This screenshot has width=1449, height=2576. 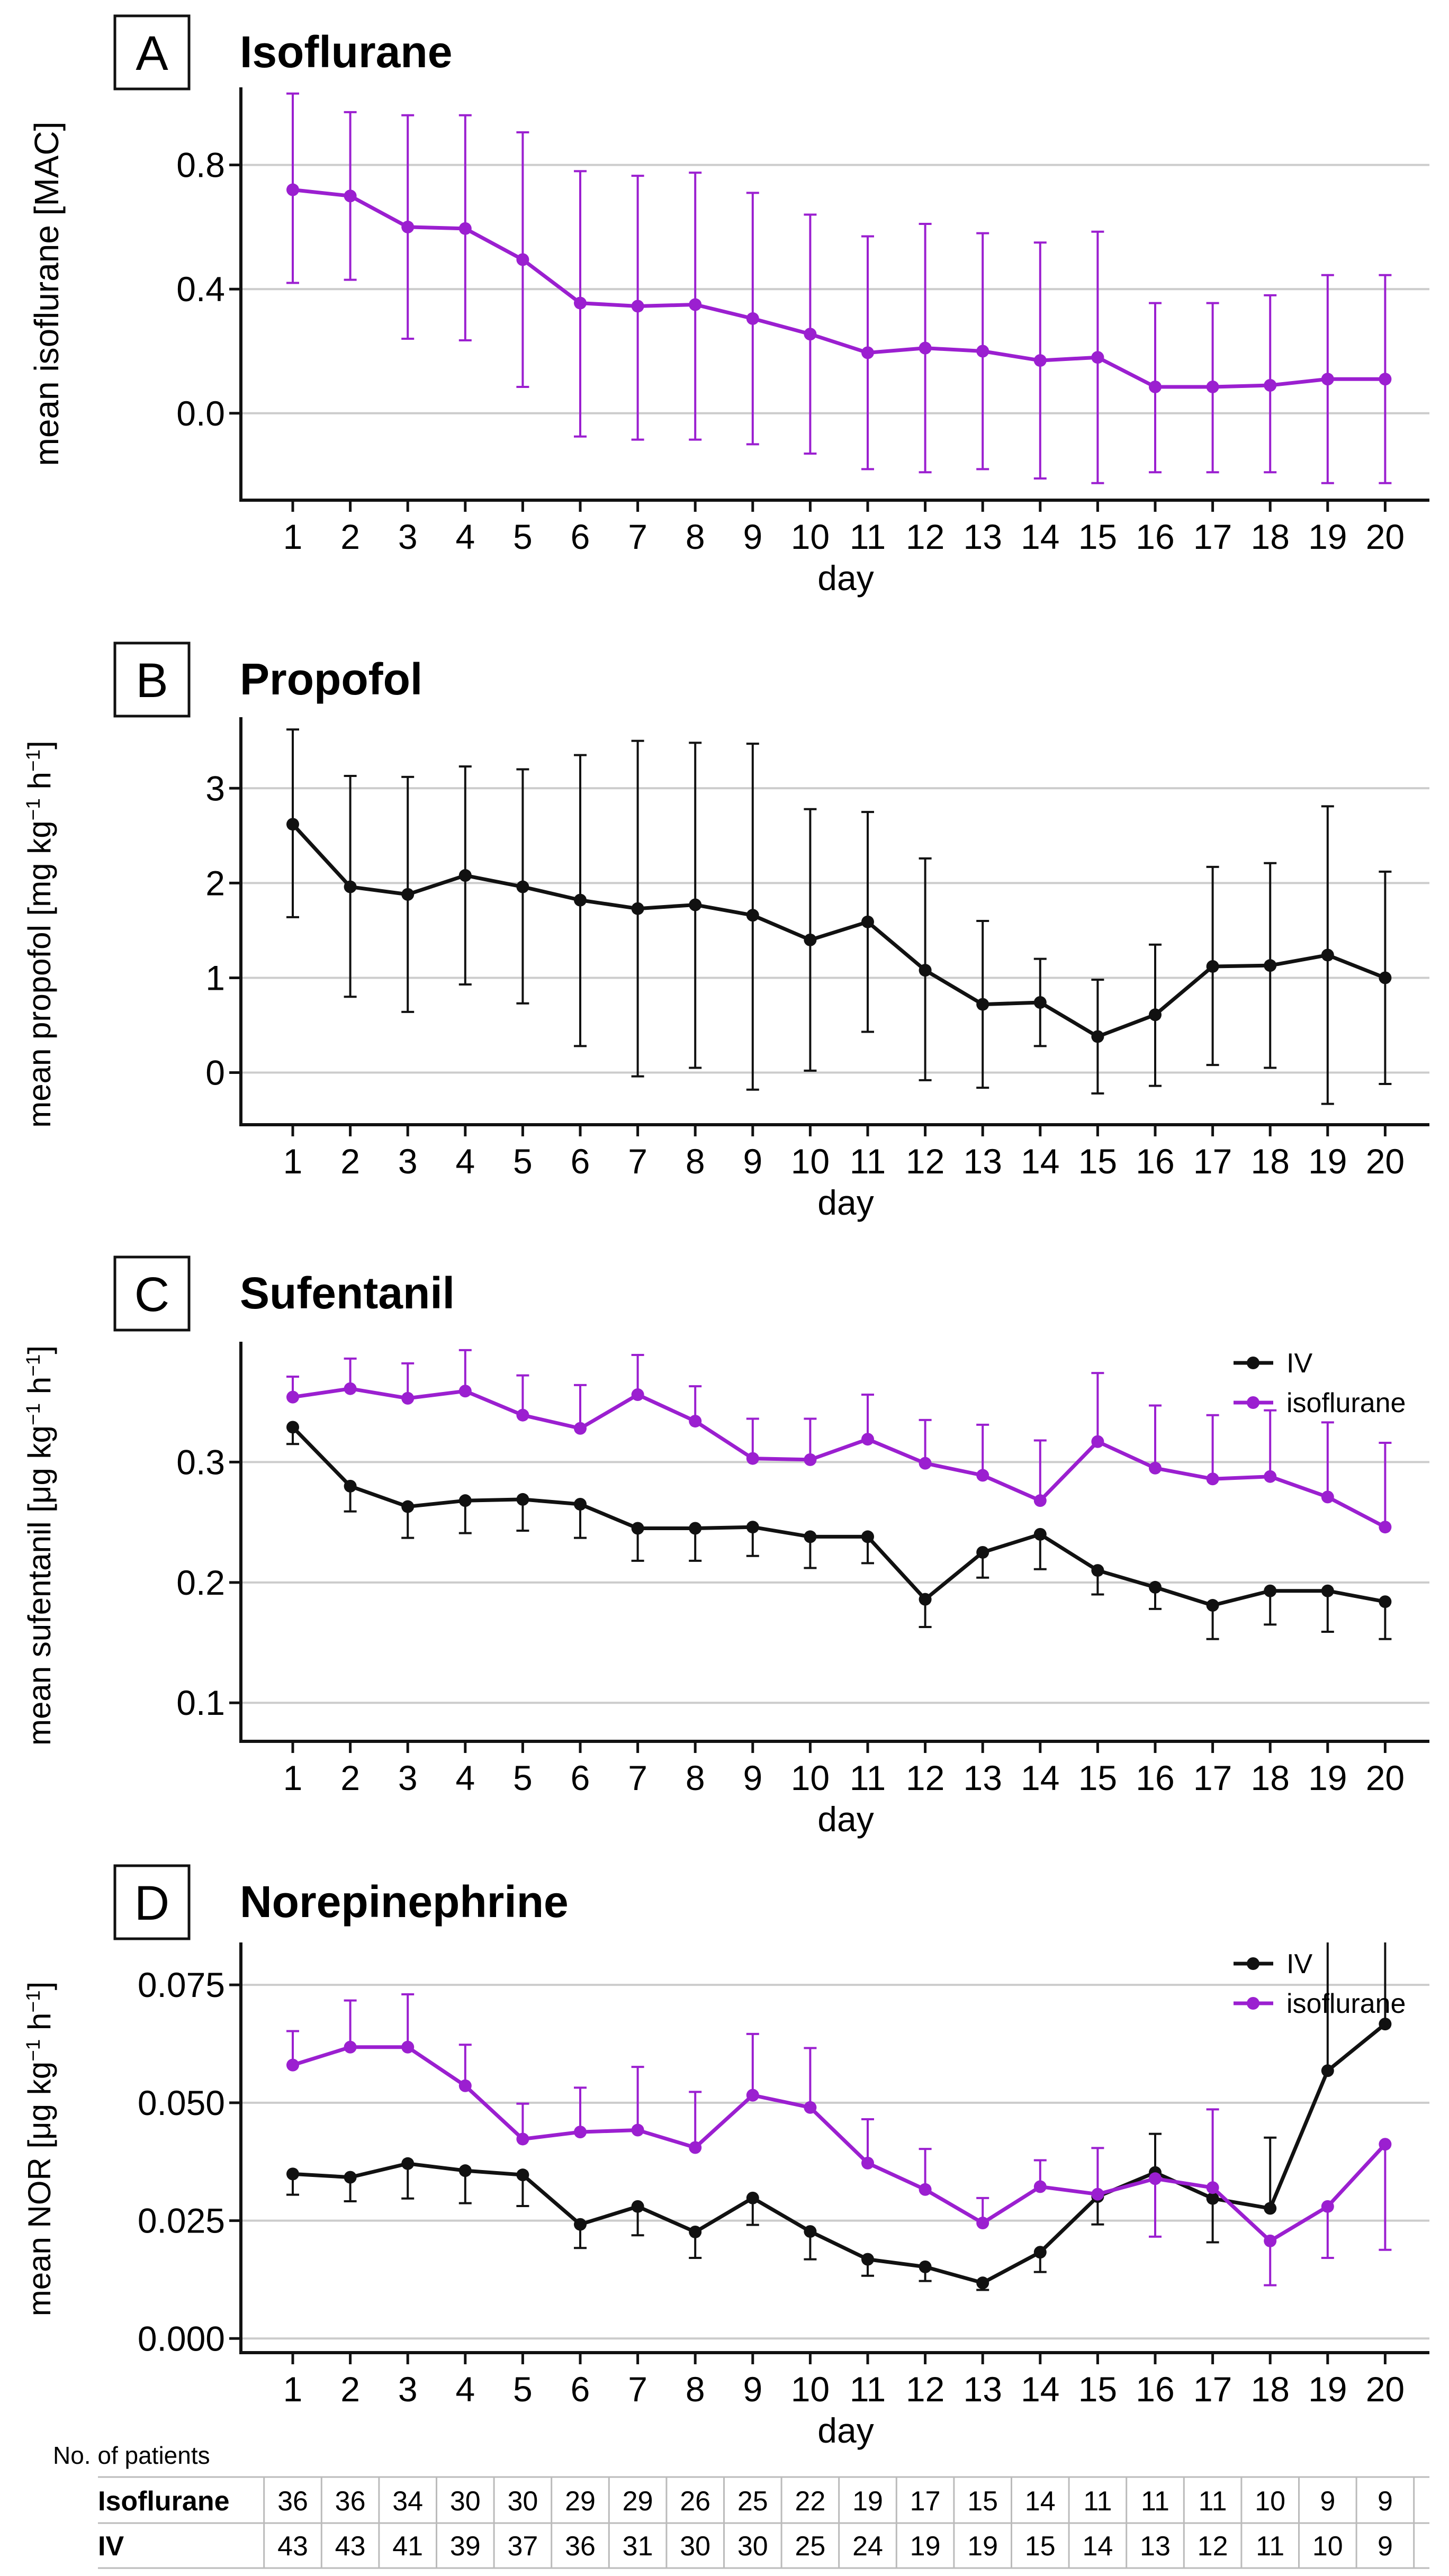 What do you see at coordinates (347, 1293) in the screenshot?
I see `panel-title: Sufentanil` at bounding box center [347, 1293].